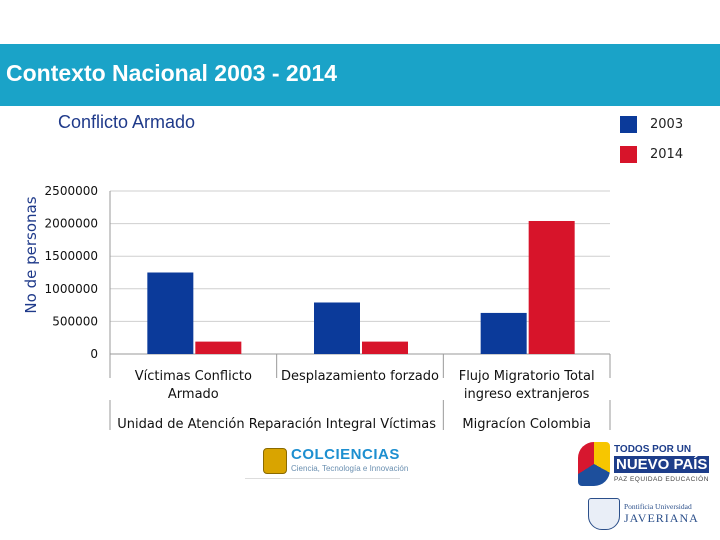 Image resolution: width=720 pixels, height=540 pixels. I want to click on tricolor-mark-icon, so click(594, 464).